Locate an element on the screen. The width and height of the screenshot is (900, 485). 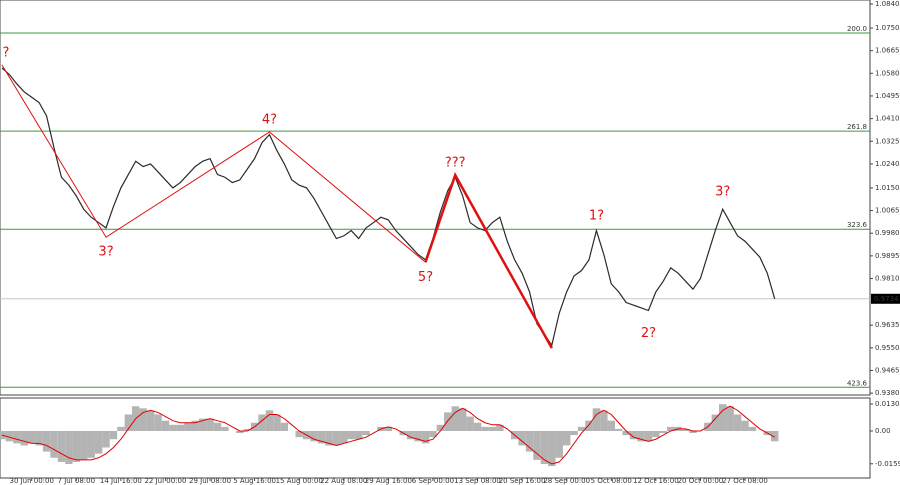
y-tick-label: 0.9635 is located at coordinates (887, 325).